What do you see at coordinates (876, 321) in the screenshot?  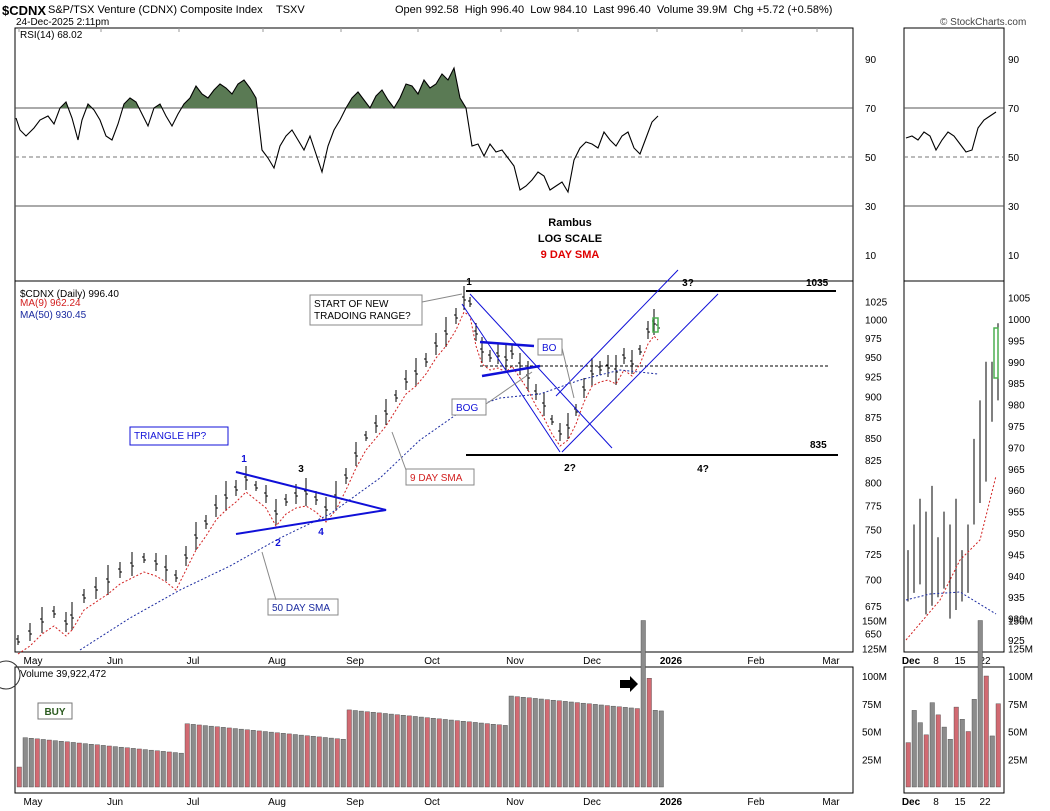 I see `price-tick-label: 1000` at bounding box center [876, 321].